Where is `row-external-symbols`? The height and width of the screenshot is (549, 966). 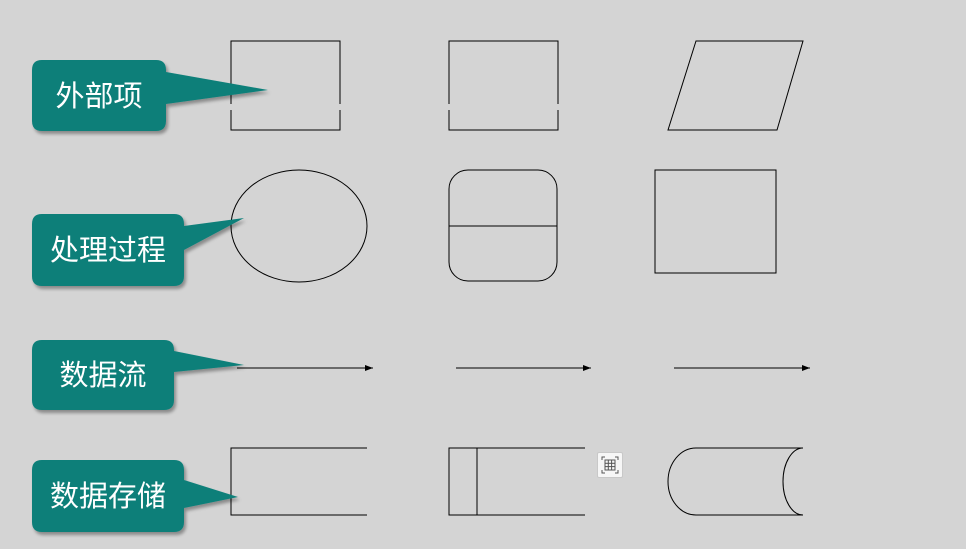 row-external-symbols is located at coordinates (517, 85).